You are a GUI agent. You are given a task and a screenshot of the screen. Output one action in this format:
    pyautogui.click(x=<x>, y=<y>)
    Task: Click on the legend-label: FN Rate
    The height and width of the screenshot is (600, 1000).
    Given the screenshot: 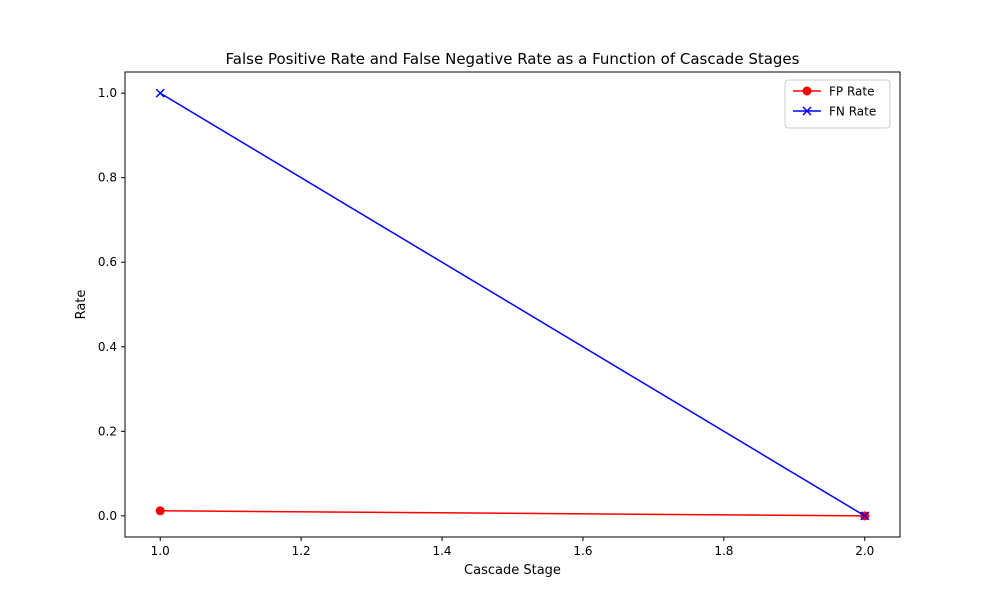 What is the action you would take?
    pyautogui.click(x=852, y=112)
    